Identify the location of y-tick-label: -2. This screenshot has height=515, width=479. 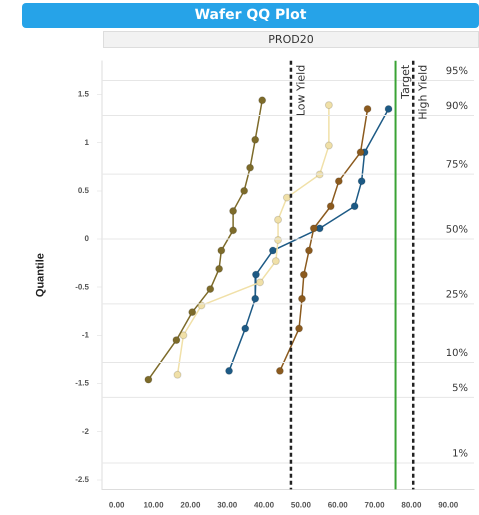
(86, 431).